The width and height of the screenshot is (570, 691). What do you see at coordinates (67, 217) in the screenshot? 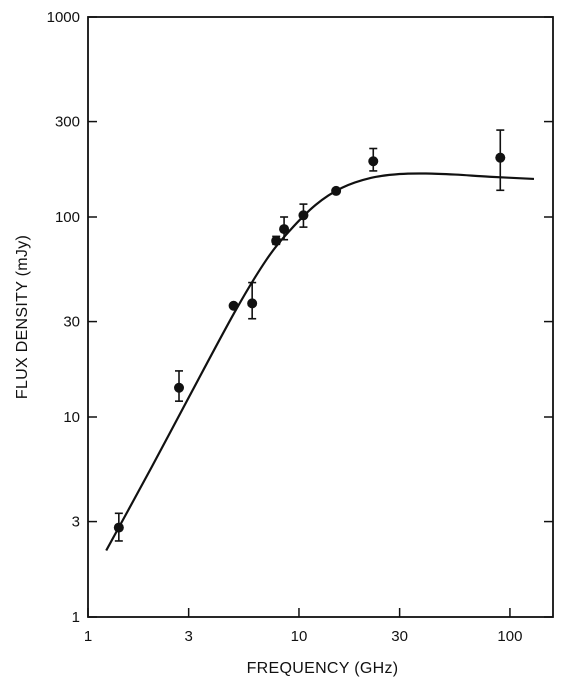
I see `y-tick-label: 100` at bounding box center [67, 217].